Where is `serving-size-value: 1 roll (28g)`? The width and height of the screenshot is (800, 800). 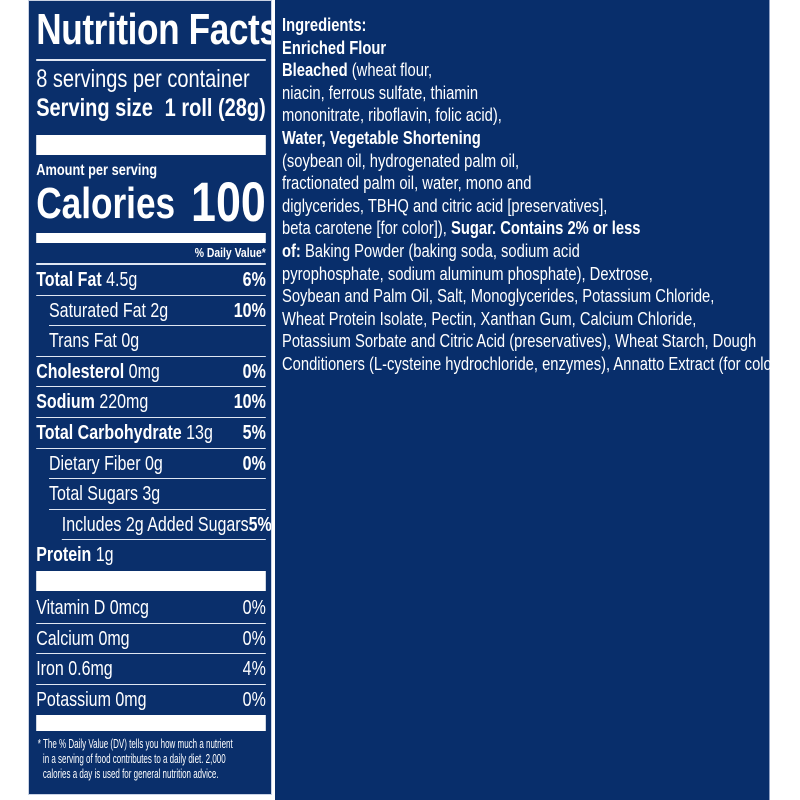
serving-size-value: 1 roll (28g) is located at coordinates (215, 108).